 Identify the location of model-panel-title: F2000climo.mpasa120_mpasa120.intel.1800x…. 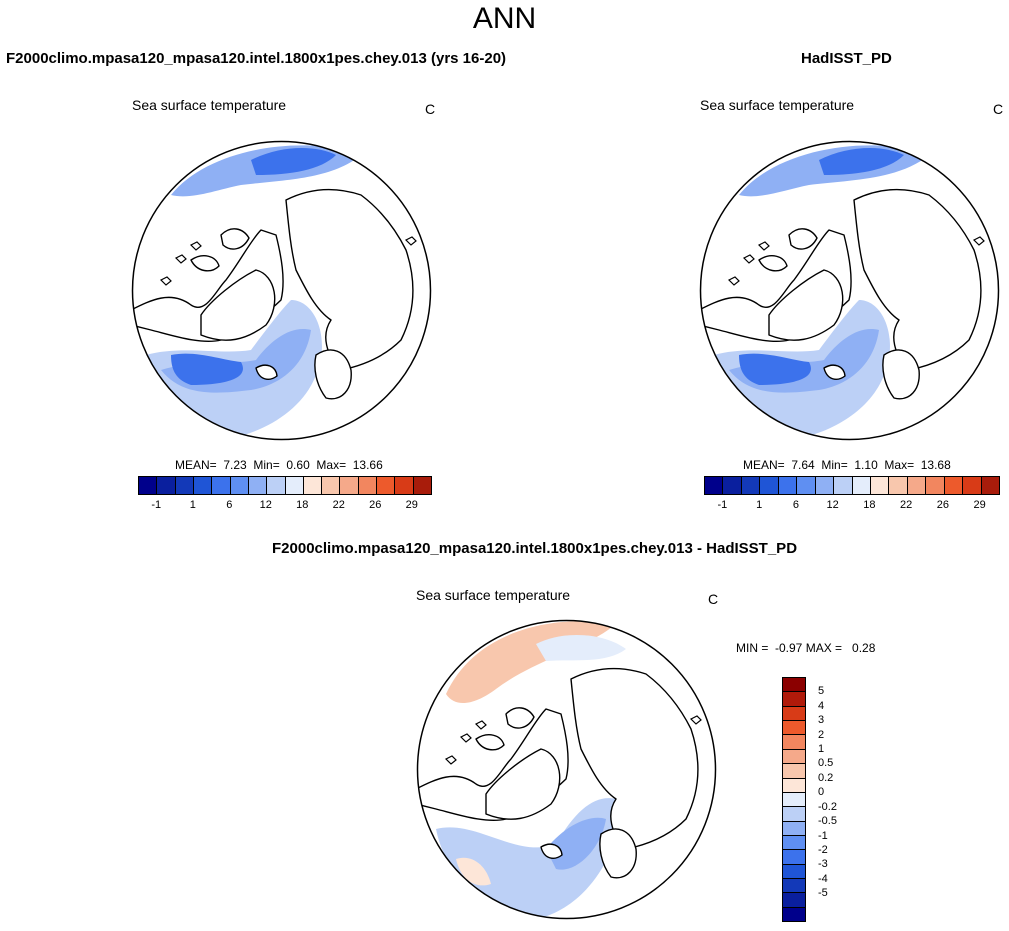
(256, 58).